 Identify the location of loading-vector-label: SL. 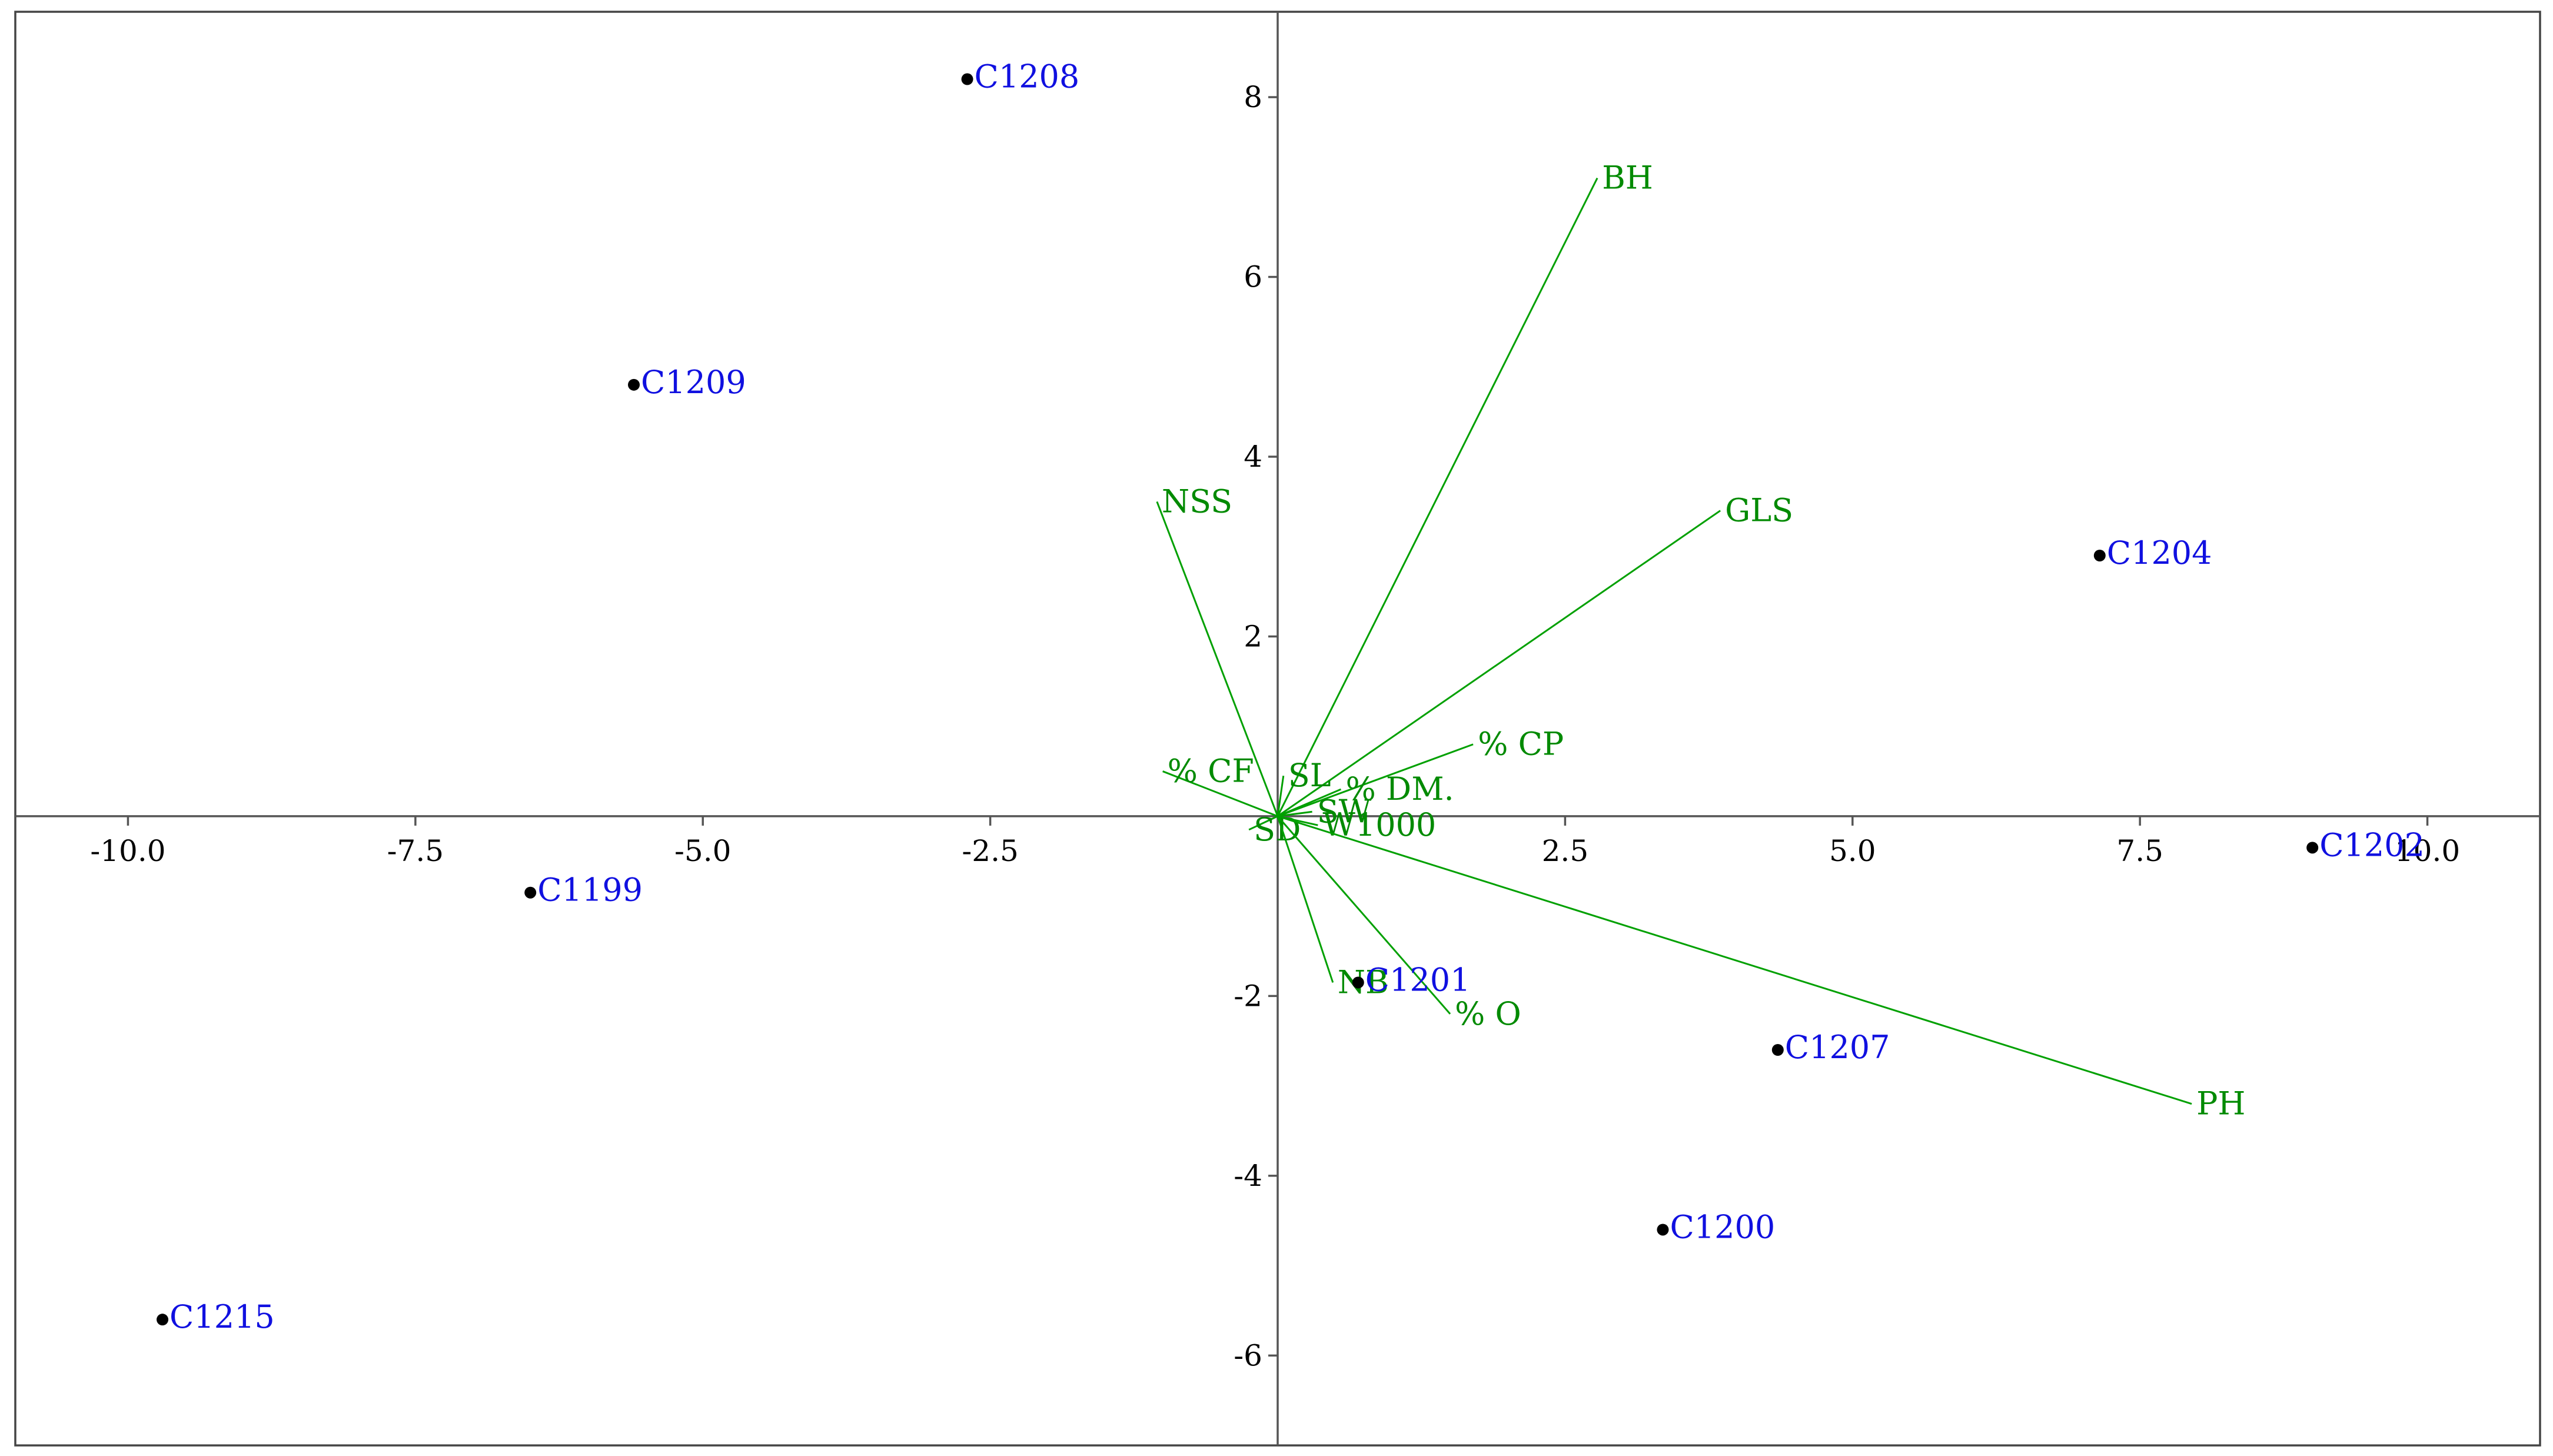
(1309, 775).